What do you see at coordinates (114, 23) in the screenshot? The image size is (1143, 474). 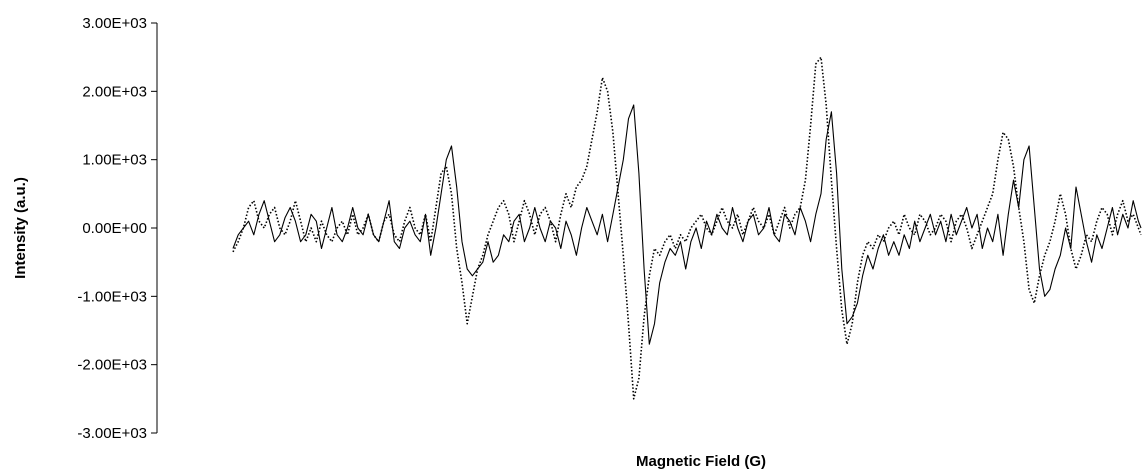 I see `y-tick-label: 3.00E+03` at bounding box center [114, 23].